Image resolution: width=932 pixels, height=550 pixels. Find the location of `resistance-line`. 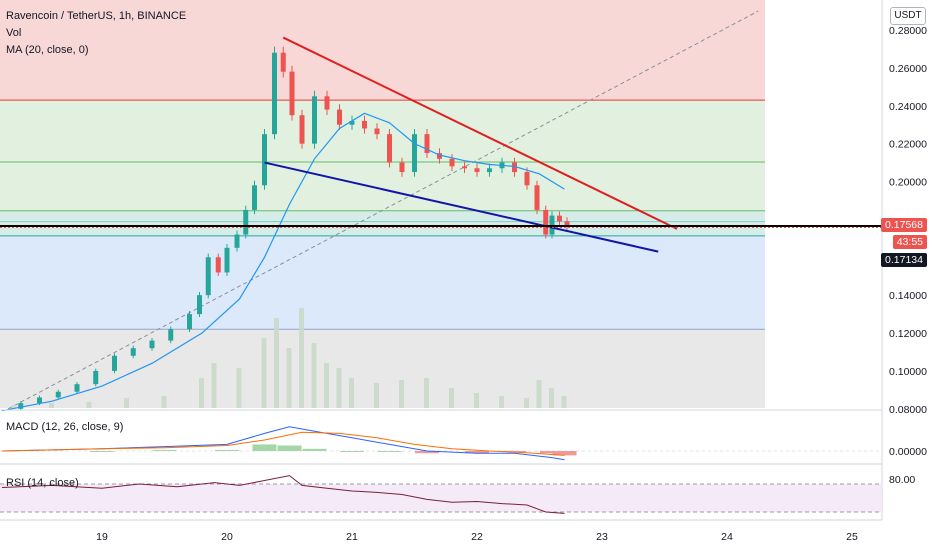

resistance-line is located at coordinates (480, 133).